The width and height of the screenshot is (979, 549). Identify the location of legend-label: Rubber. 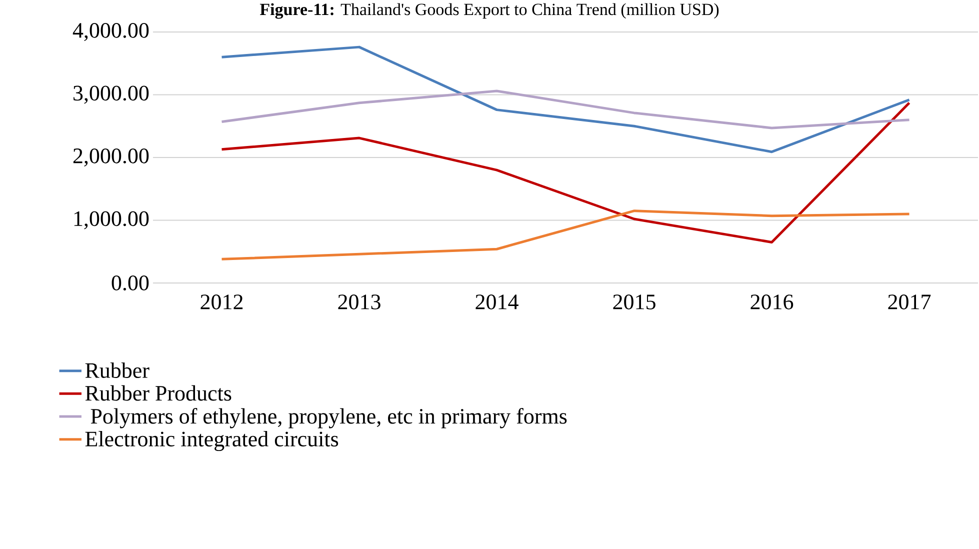
(117, 370).